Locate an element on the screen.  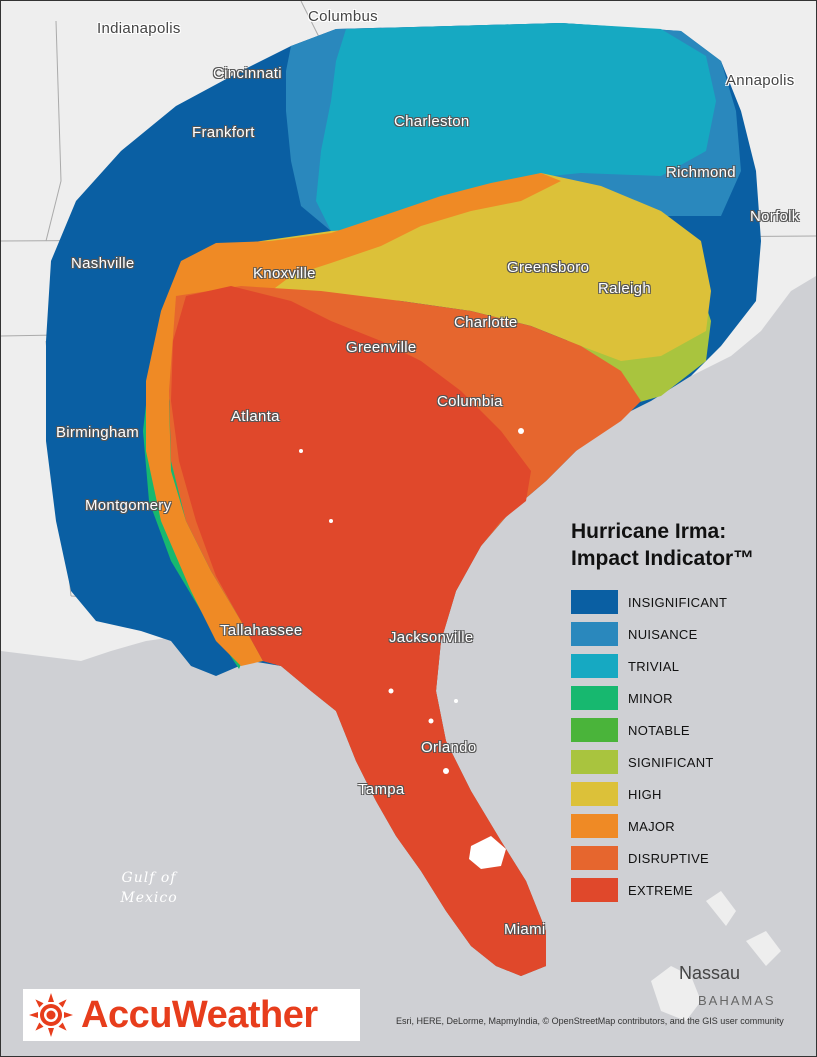
city-label-nashville: Nashville is located at coordinates (103, 263).